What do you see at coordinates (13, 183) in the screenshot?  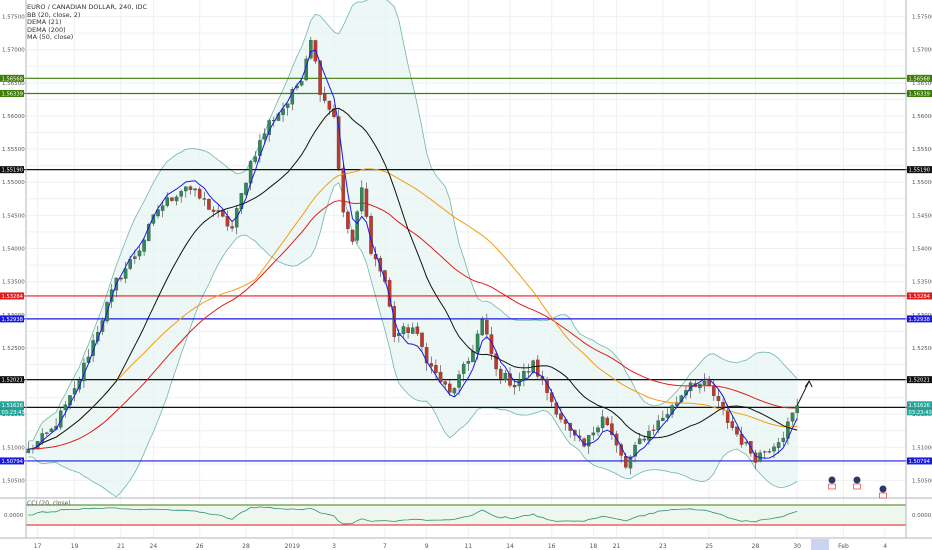 I see `y-tick-left: 1.55000` at bounding box center [13, 183].